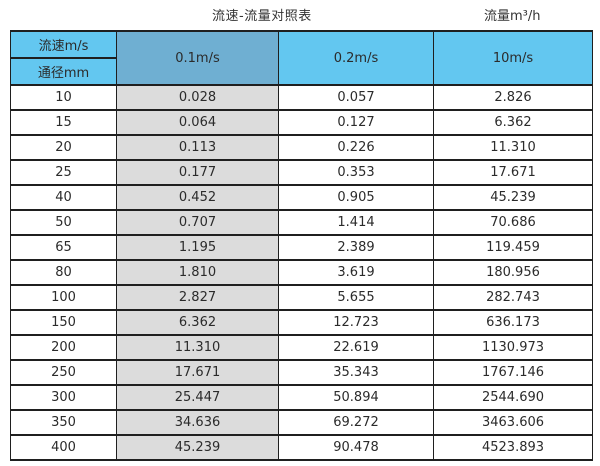 The width and height of the screenshot is (600, 466). Describe the element at coordinates (63, 347) in the screenshot. I see `diameter-cell: 200` at that location.